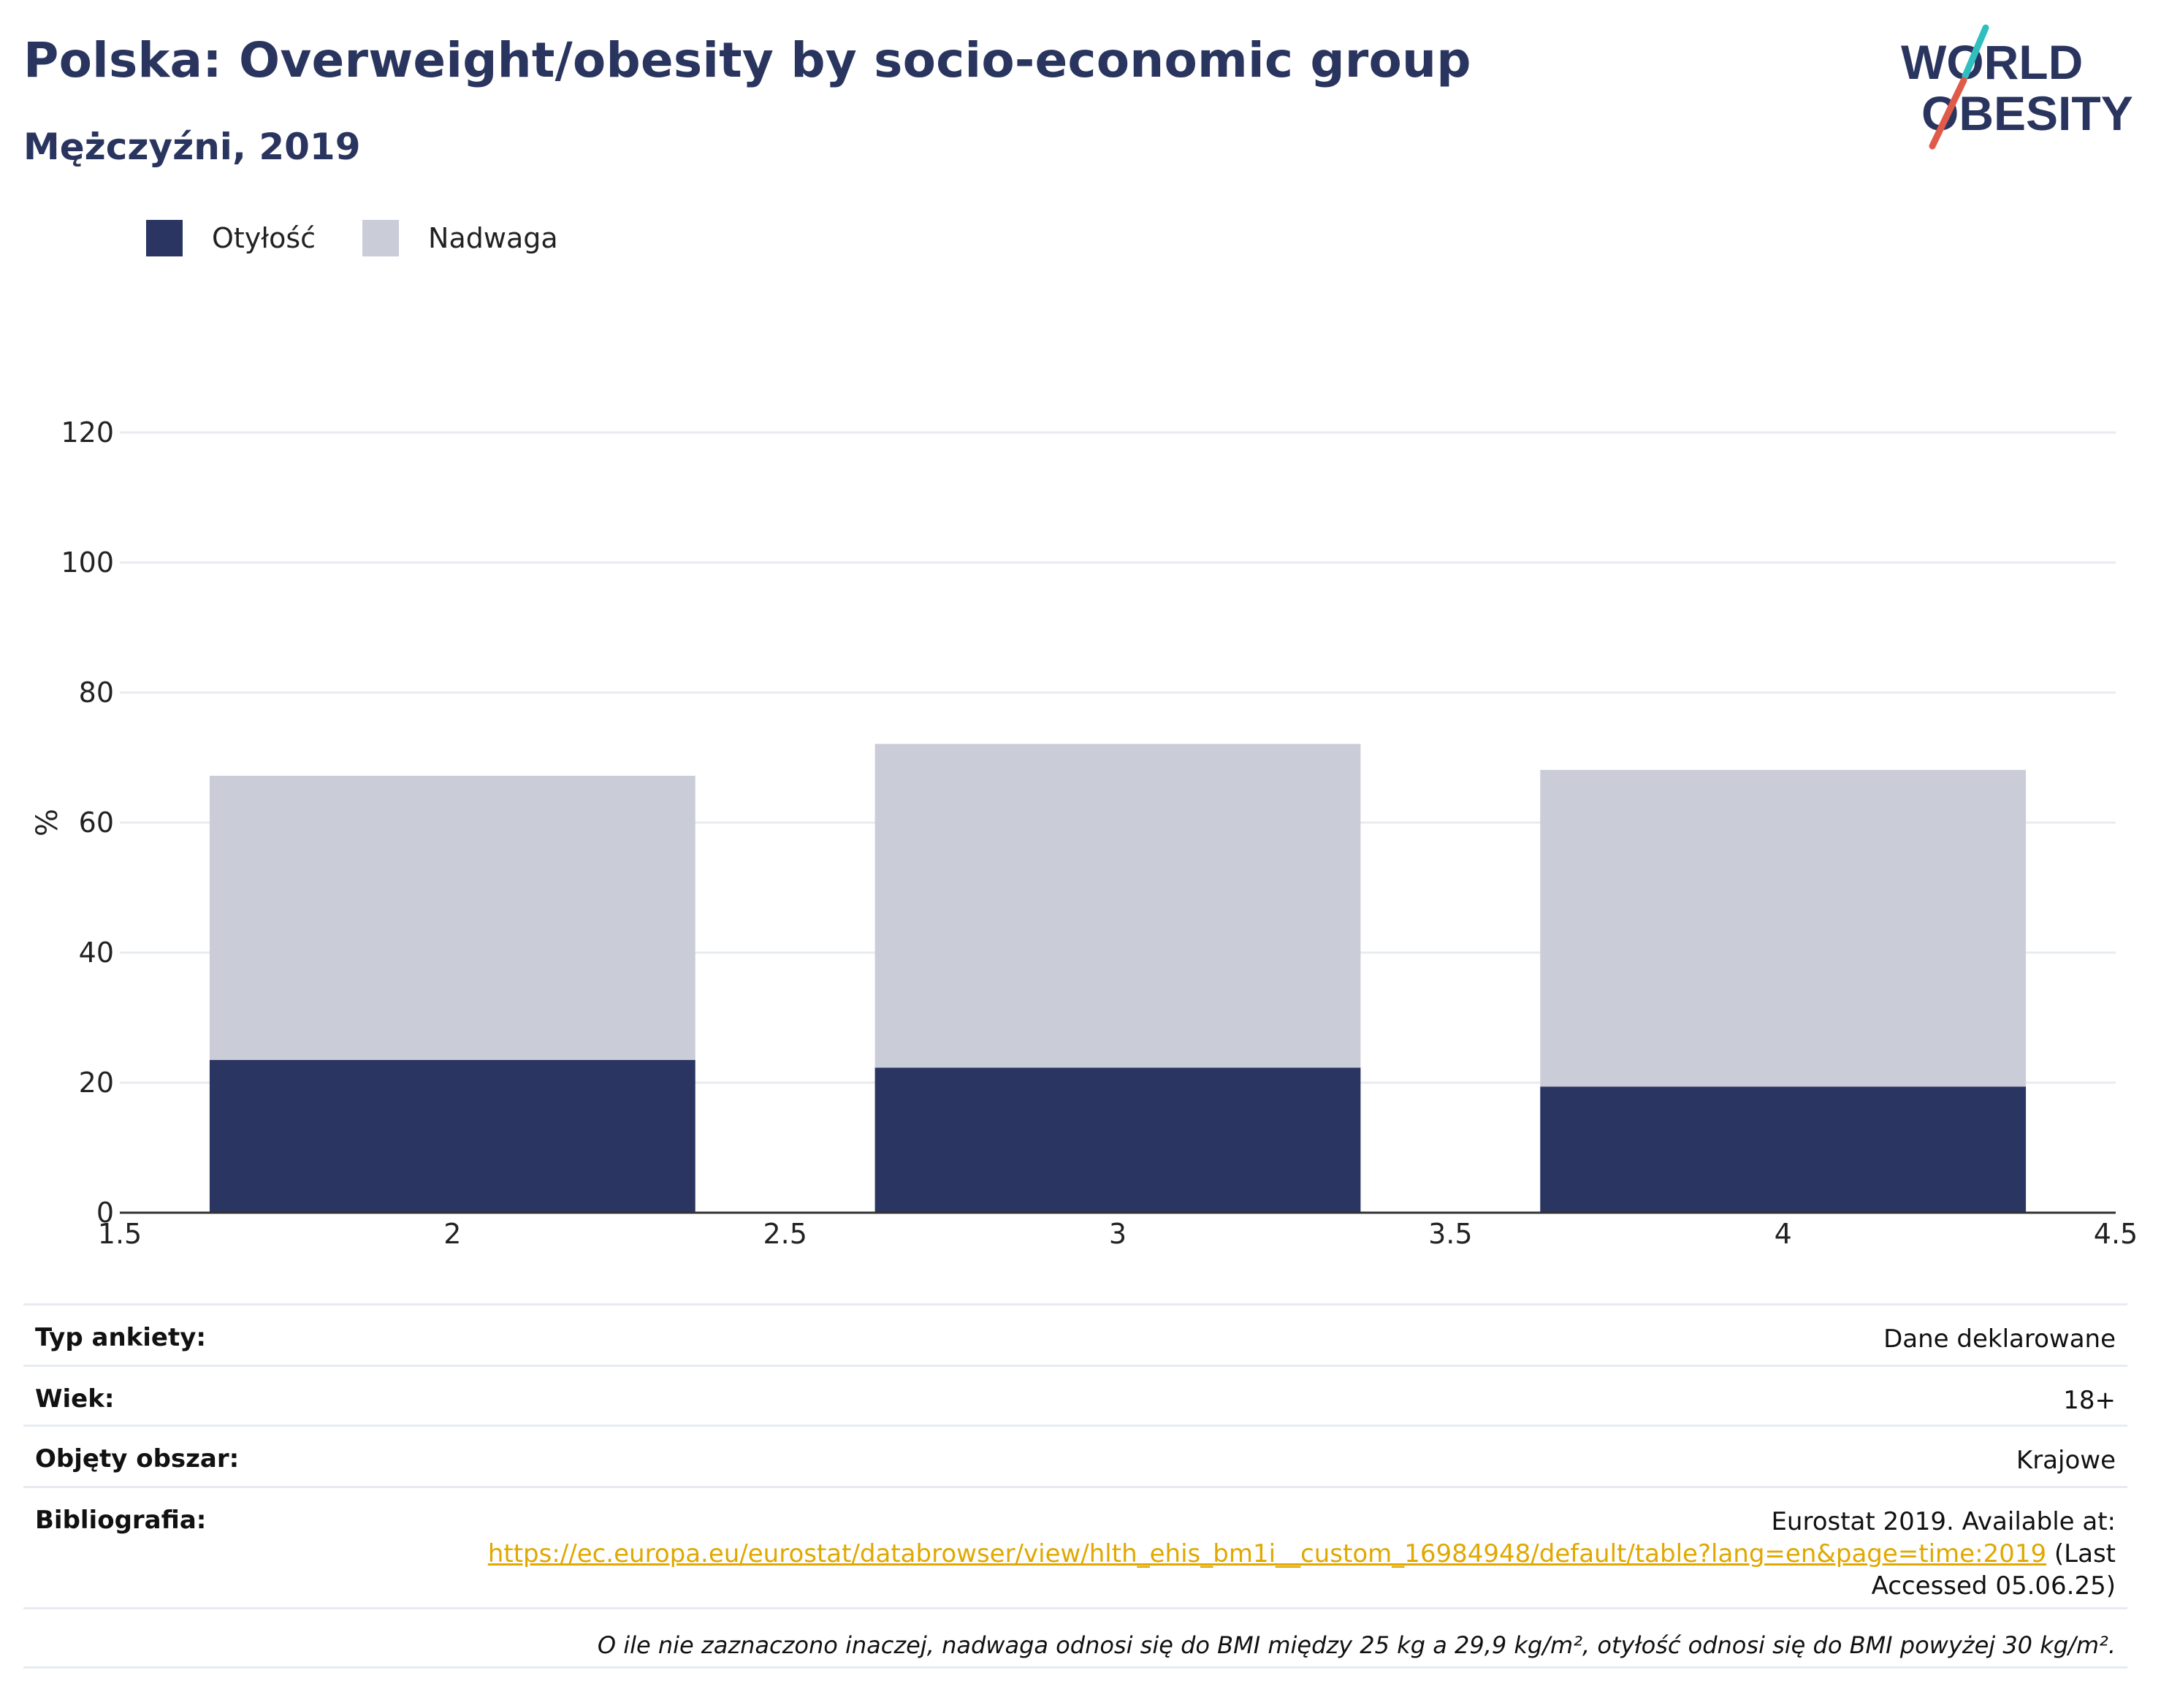 The height and width of the screenshot is (1708, 2161). Describe the element at coordinates (1075, 1334) in the screenshot. I see `info-row-survey-type: Typ ankiety: Dane deklarowane` at that location.